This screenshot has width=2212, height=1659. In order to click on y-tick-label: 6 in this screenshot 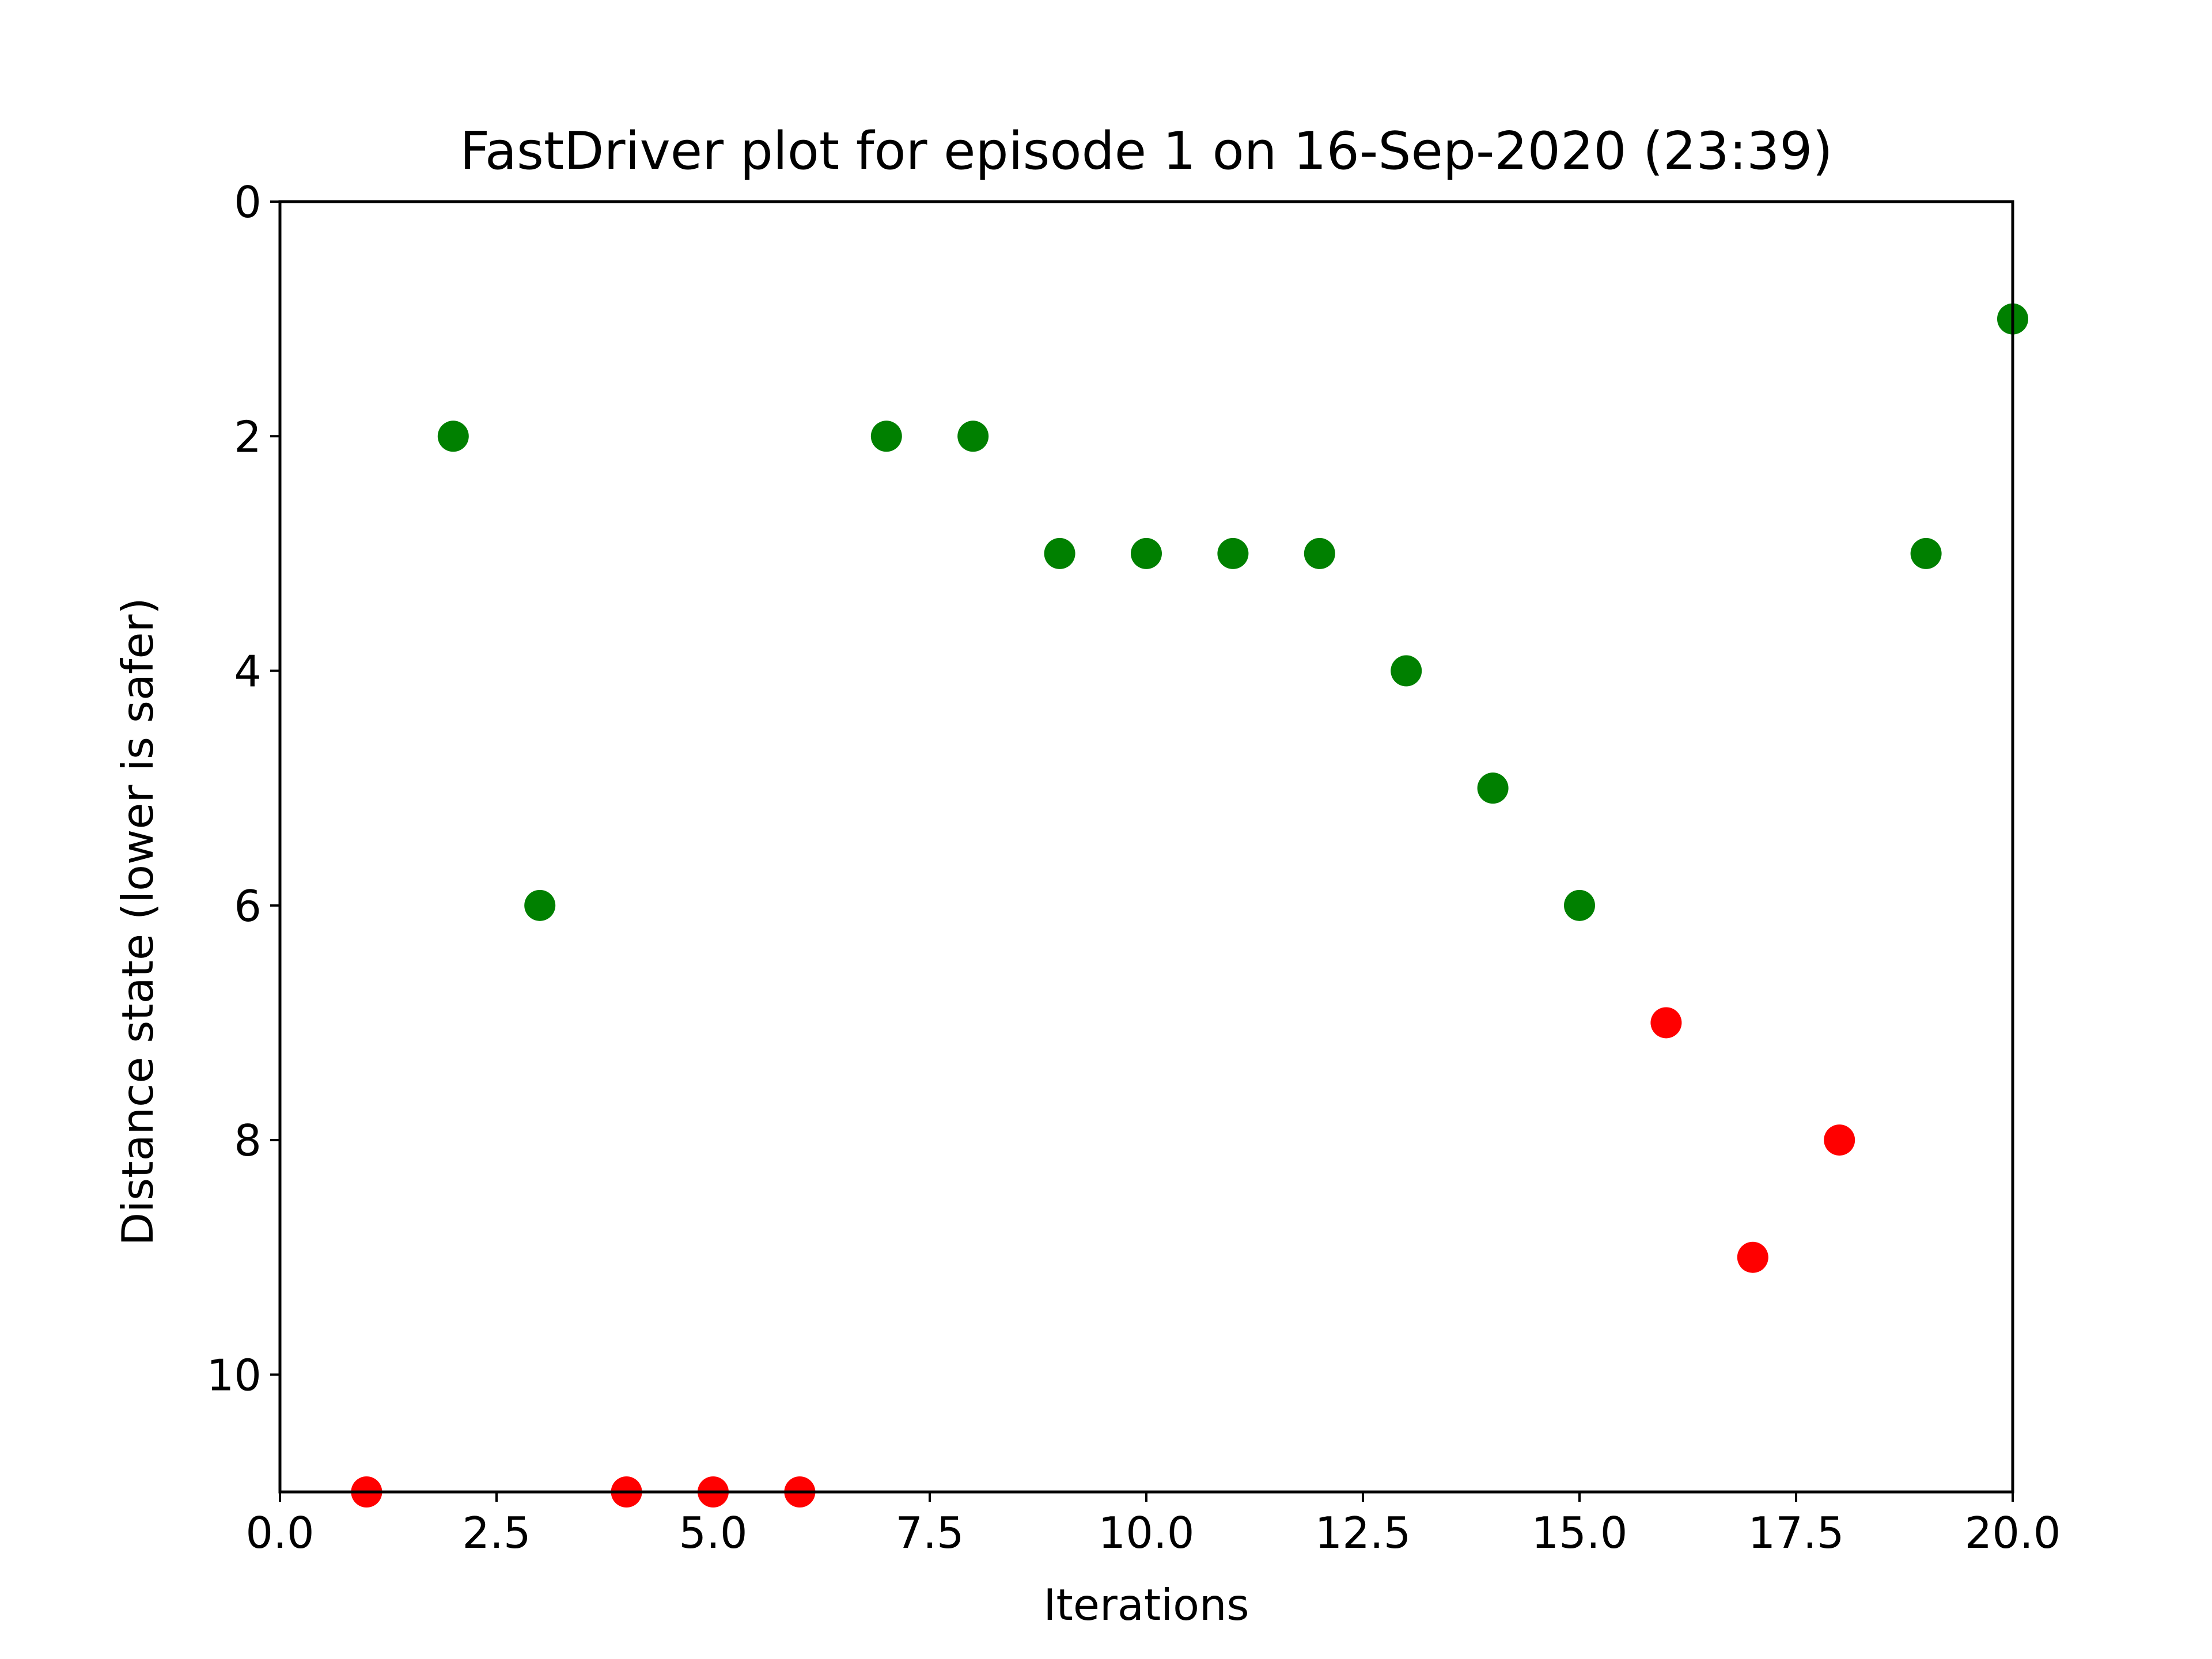, I will do `click(248, 906)`.